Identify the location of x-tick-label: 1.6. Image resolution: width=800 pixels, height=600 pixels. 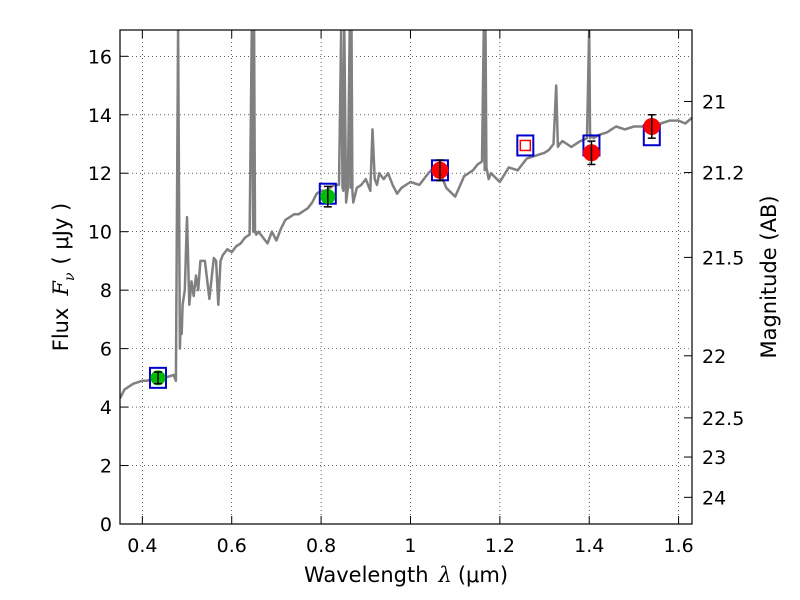
(678, 546).